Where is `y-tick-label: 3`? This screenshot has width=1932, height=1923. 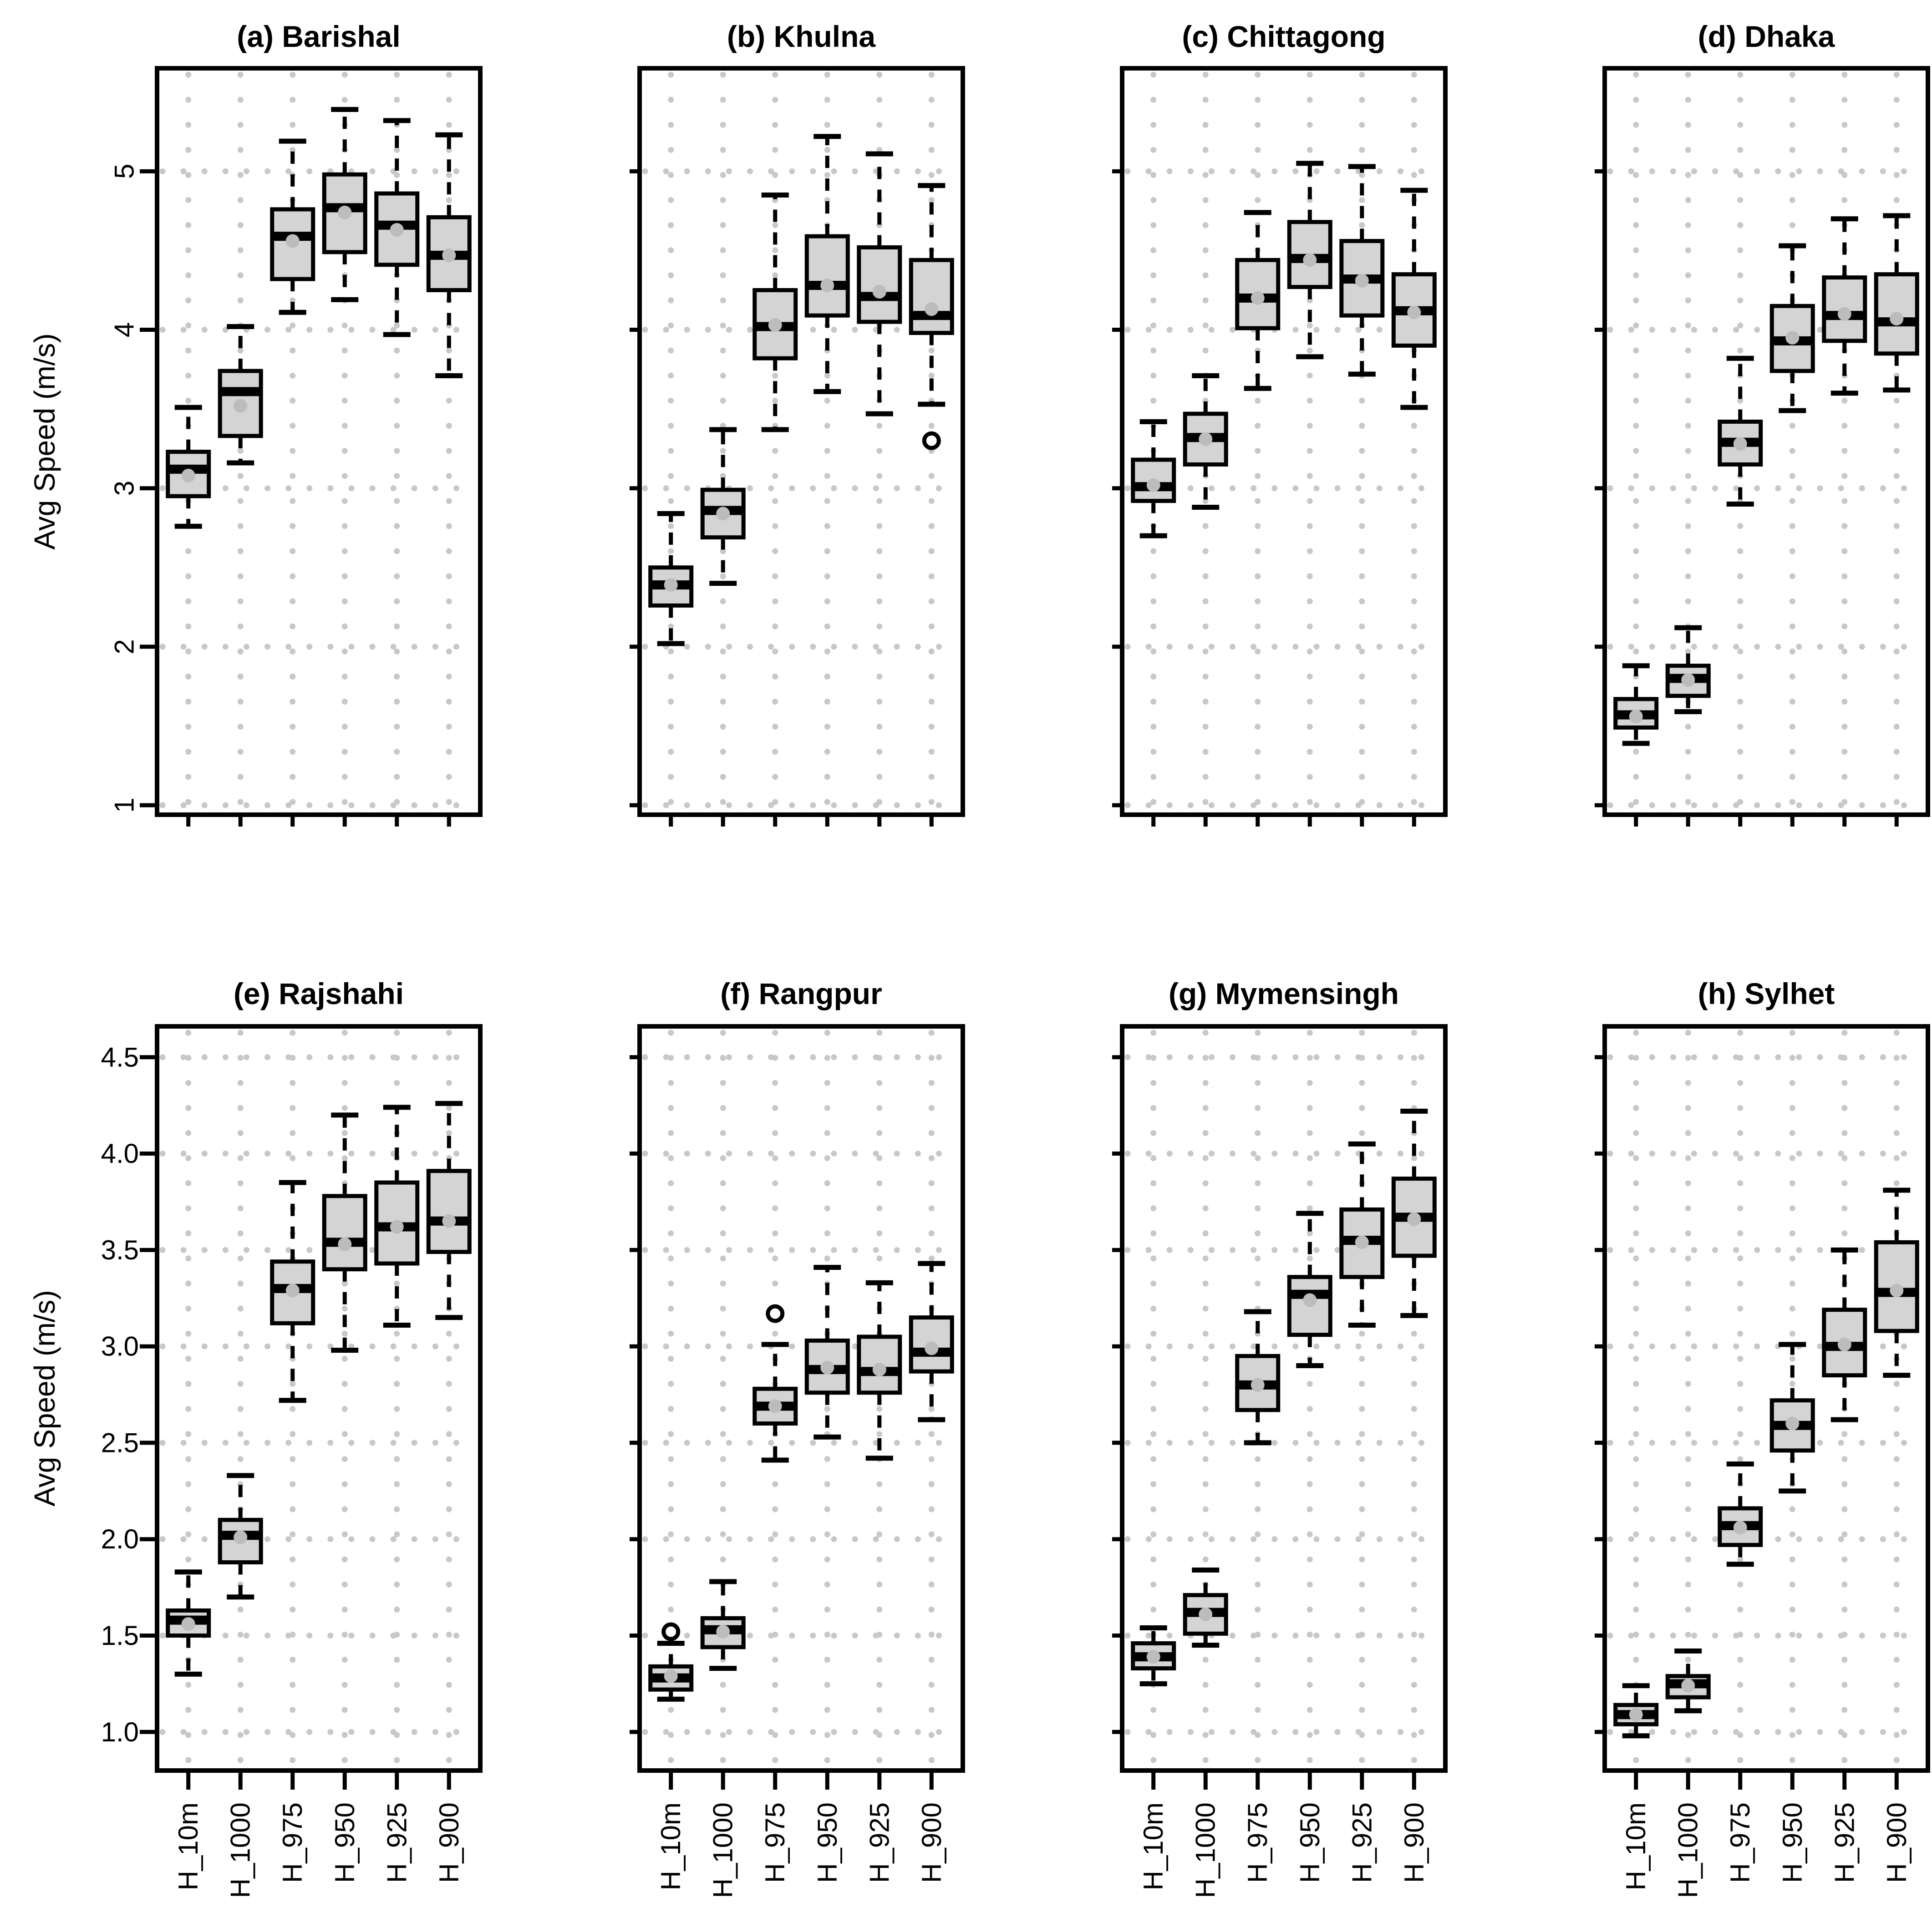
y-tick-label: 3 is located at coordinates (125, 488).